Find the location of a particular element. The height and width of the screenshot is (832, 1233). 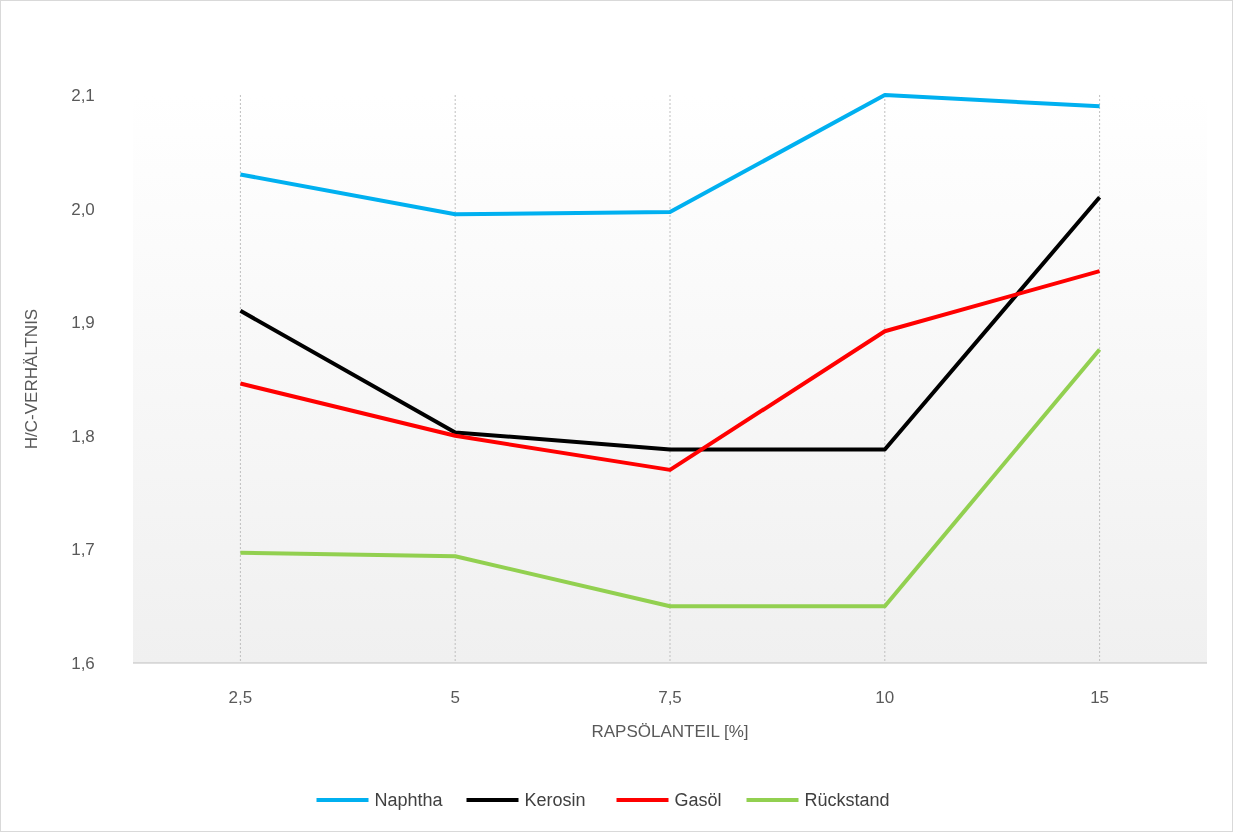

y-tick-label: 1,7 is located at coordinates (83, 550).